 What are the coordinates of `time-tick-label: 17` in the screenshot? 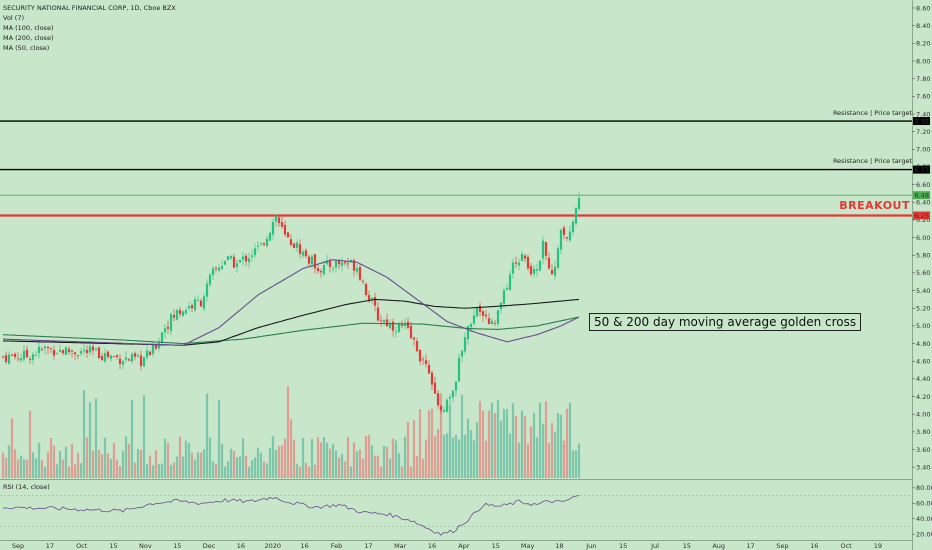 It's located at (368, 546).